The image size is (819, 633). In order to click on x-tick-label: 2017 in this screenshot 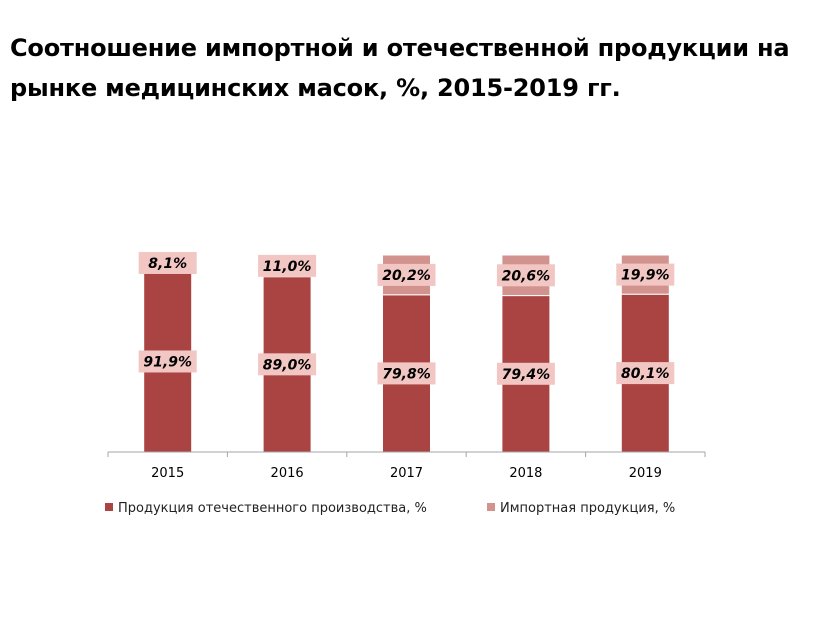, I will do `click(406, 473)`.